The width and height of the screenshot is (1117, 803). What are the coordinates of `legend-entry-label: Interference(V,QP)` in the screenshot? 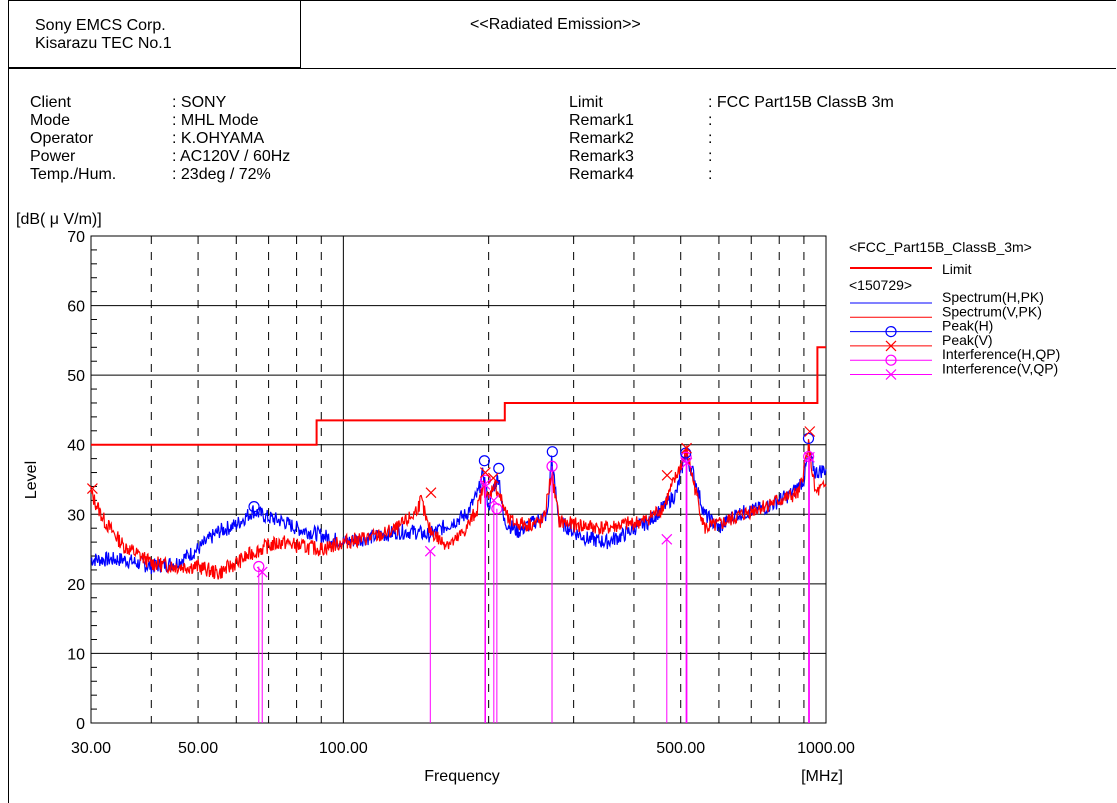 It's located at (1000, 369).